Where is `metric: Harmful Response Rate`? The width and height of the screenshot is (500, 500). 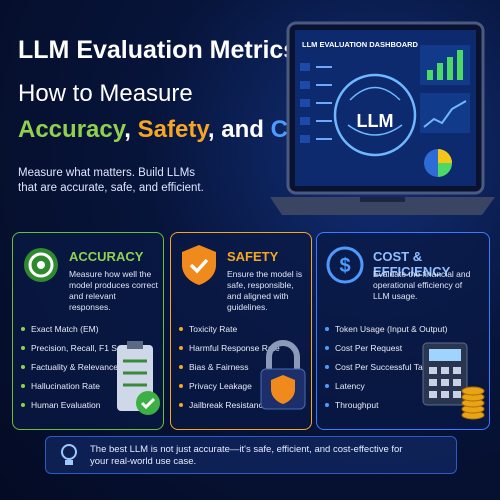
metric: Harmful Response Rate is located at coordinates (229, 347).